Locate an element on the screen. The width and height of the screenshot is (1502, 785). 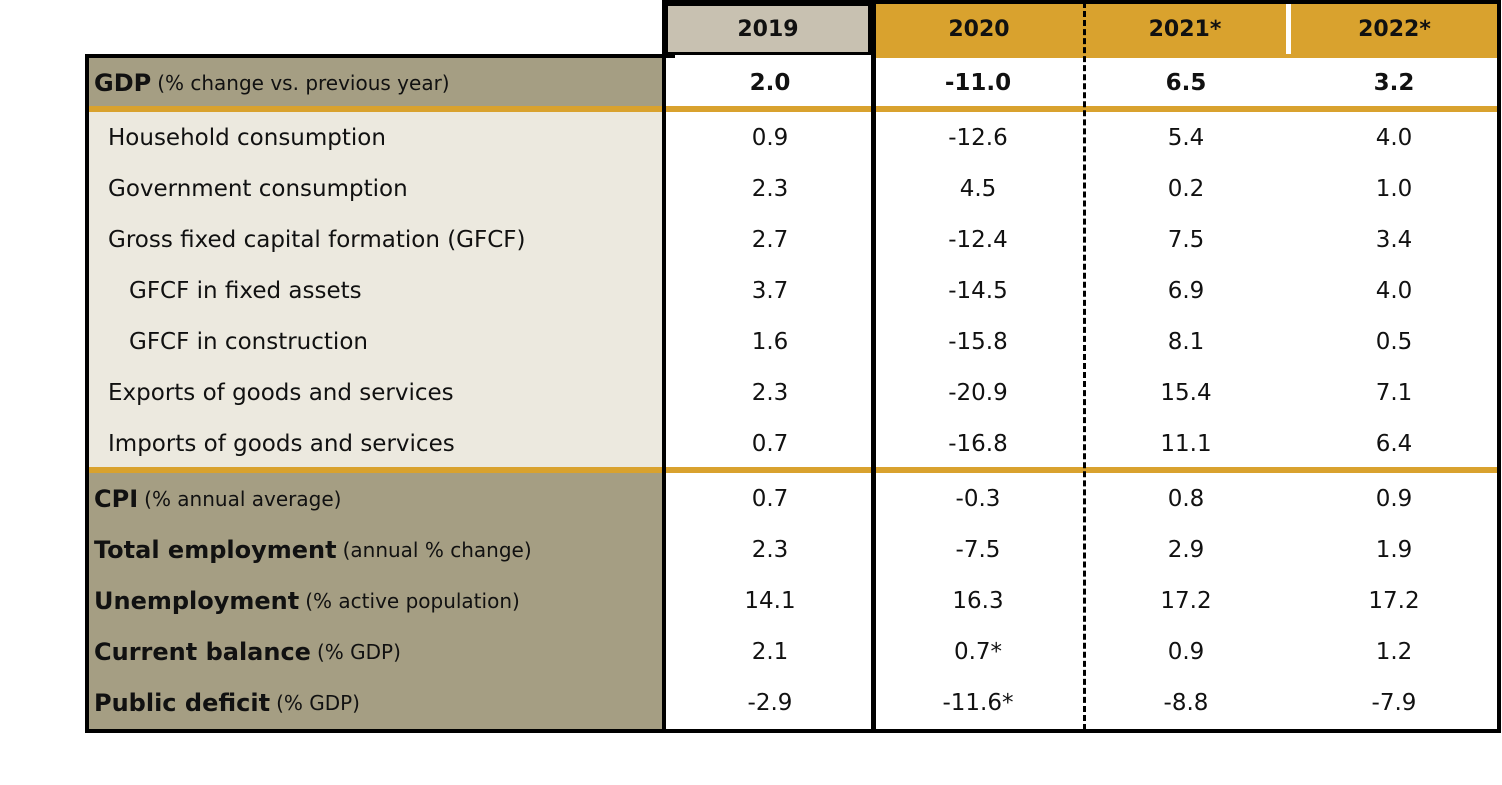
cell-value: -2.9 is located at coordinates (770, 702).